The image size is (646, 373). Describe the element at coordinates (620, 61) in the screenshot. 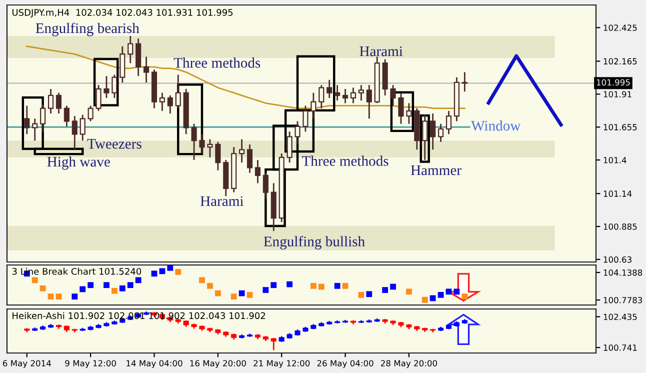

I see `y-tick-label: 102.165` at that location.